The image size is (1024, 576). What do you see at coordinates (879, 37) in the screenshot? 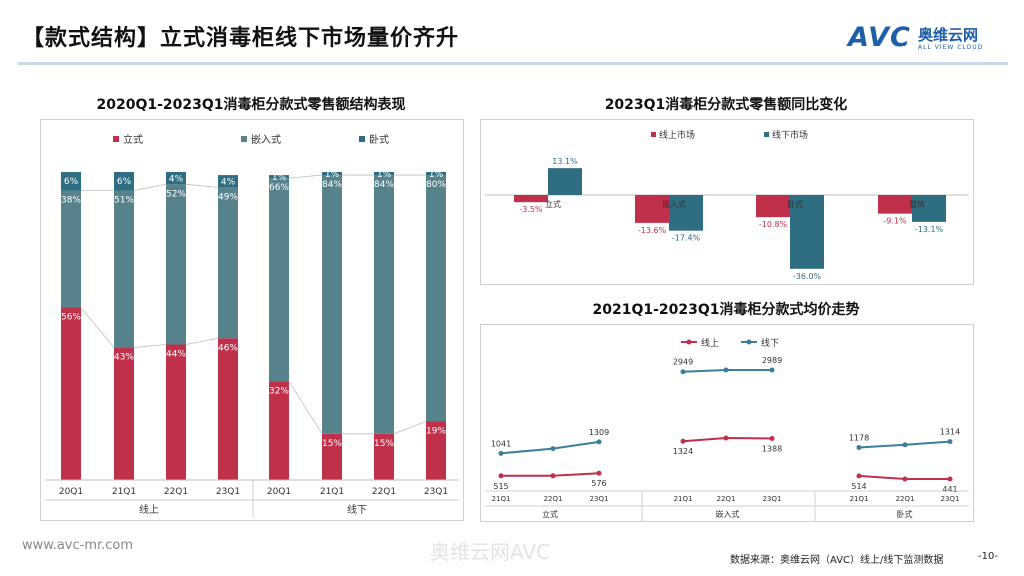
I see `logo-main-text: AVC` at bounding box center [879, 37].